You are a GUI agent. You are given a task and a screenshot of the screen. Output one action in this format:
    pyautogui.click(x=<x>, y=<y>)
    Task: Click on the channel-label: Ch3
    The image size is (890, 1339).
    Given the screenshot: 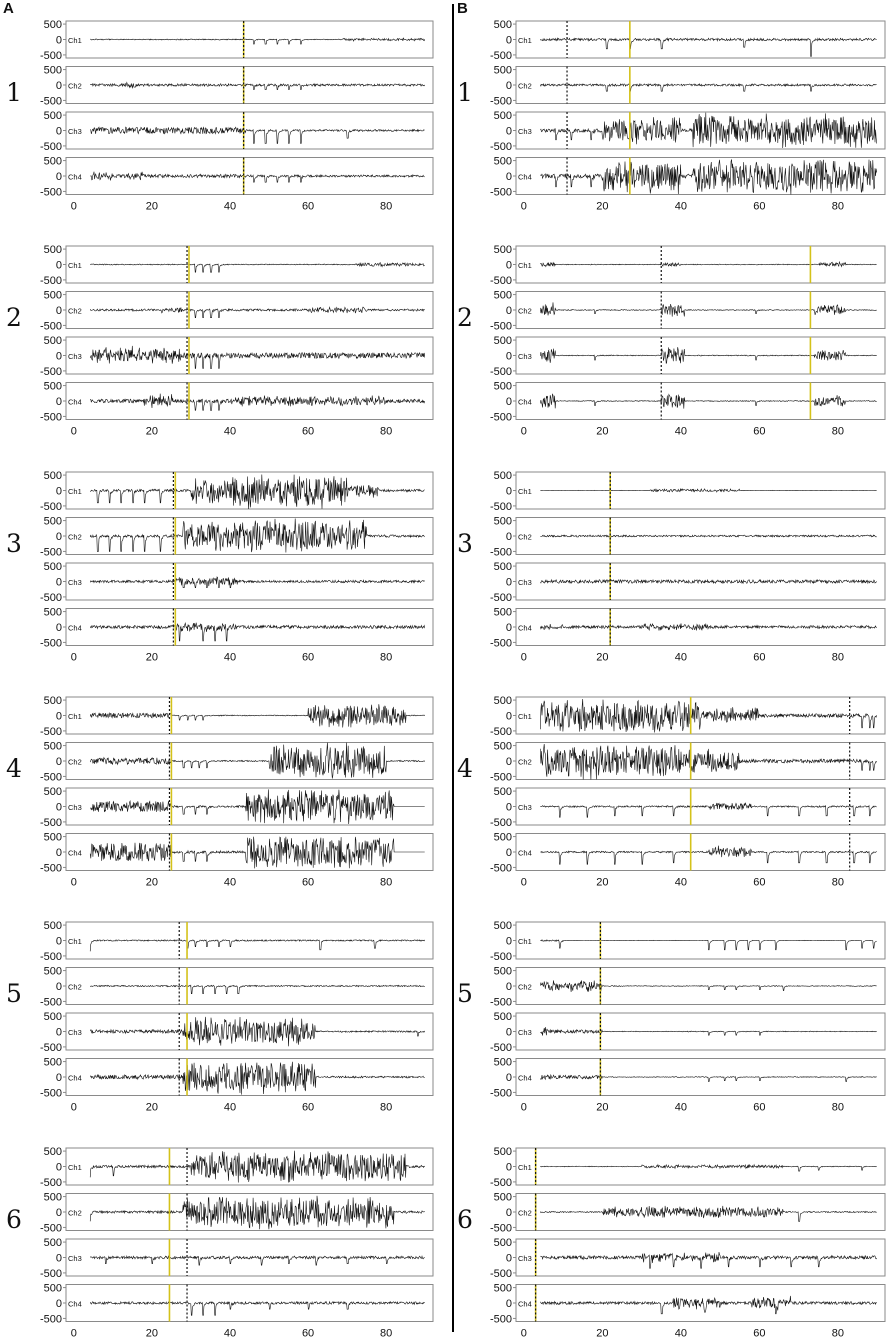 What is the action you would take?
    pyautogui.click(x=525, y=356)
    